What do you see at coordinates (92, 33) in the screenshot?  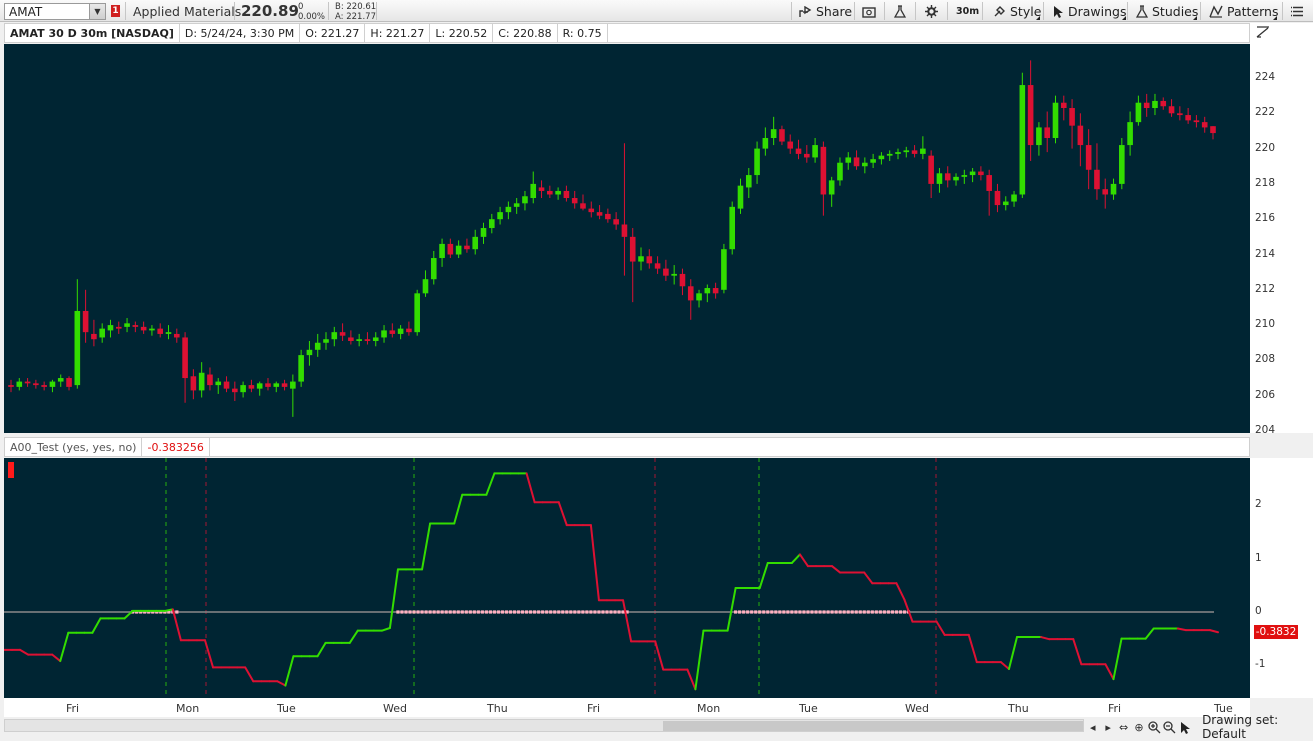 I see `chart-title: AMAT 30 D 30m [NASDAQ]` at bounding box center [92, 33].